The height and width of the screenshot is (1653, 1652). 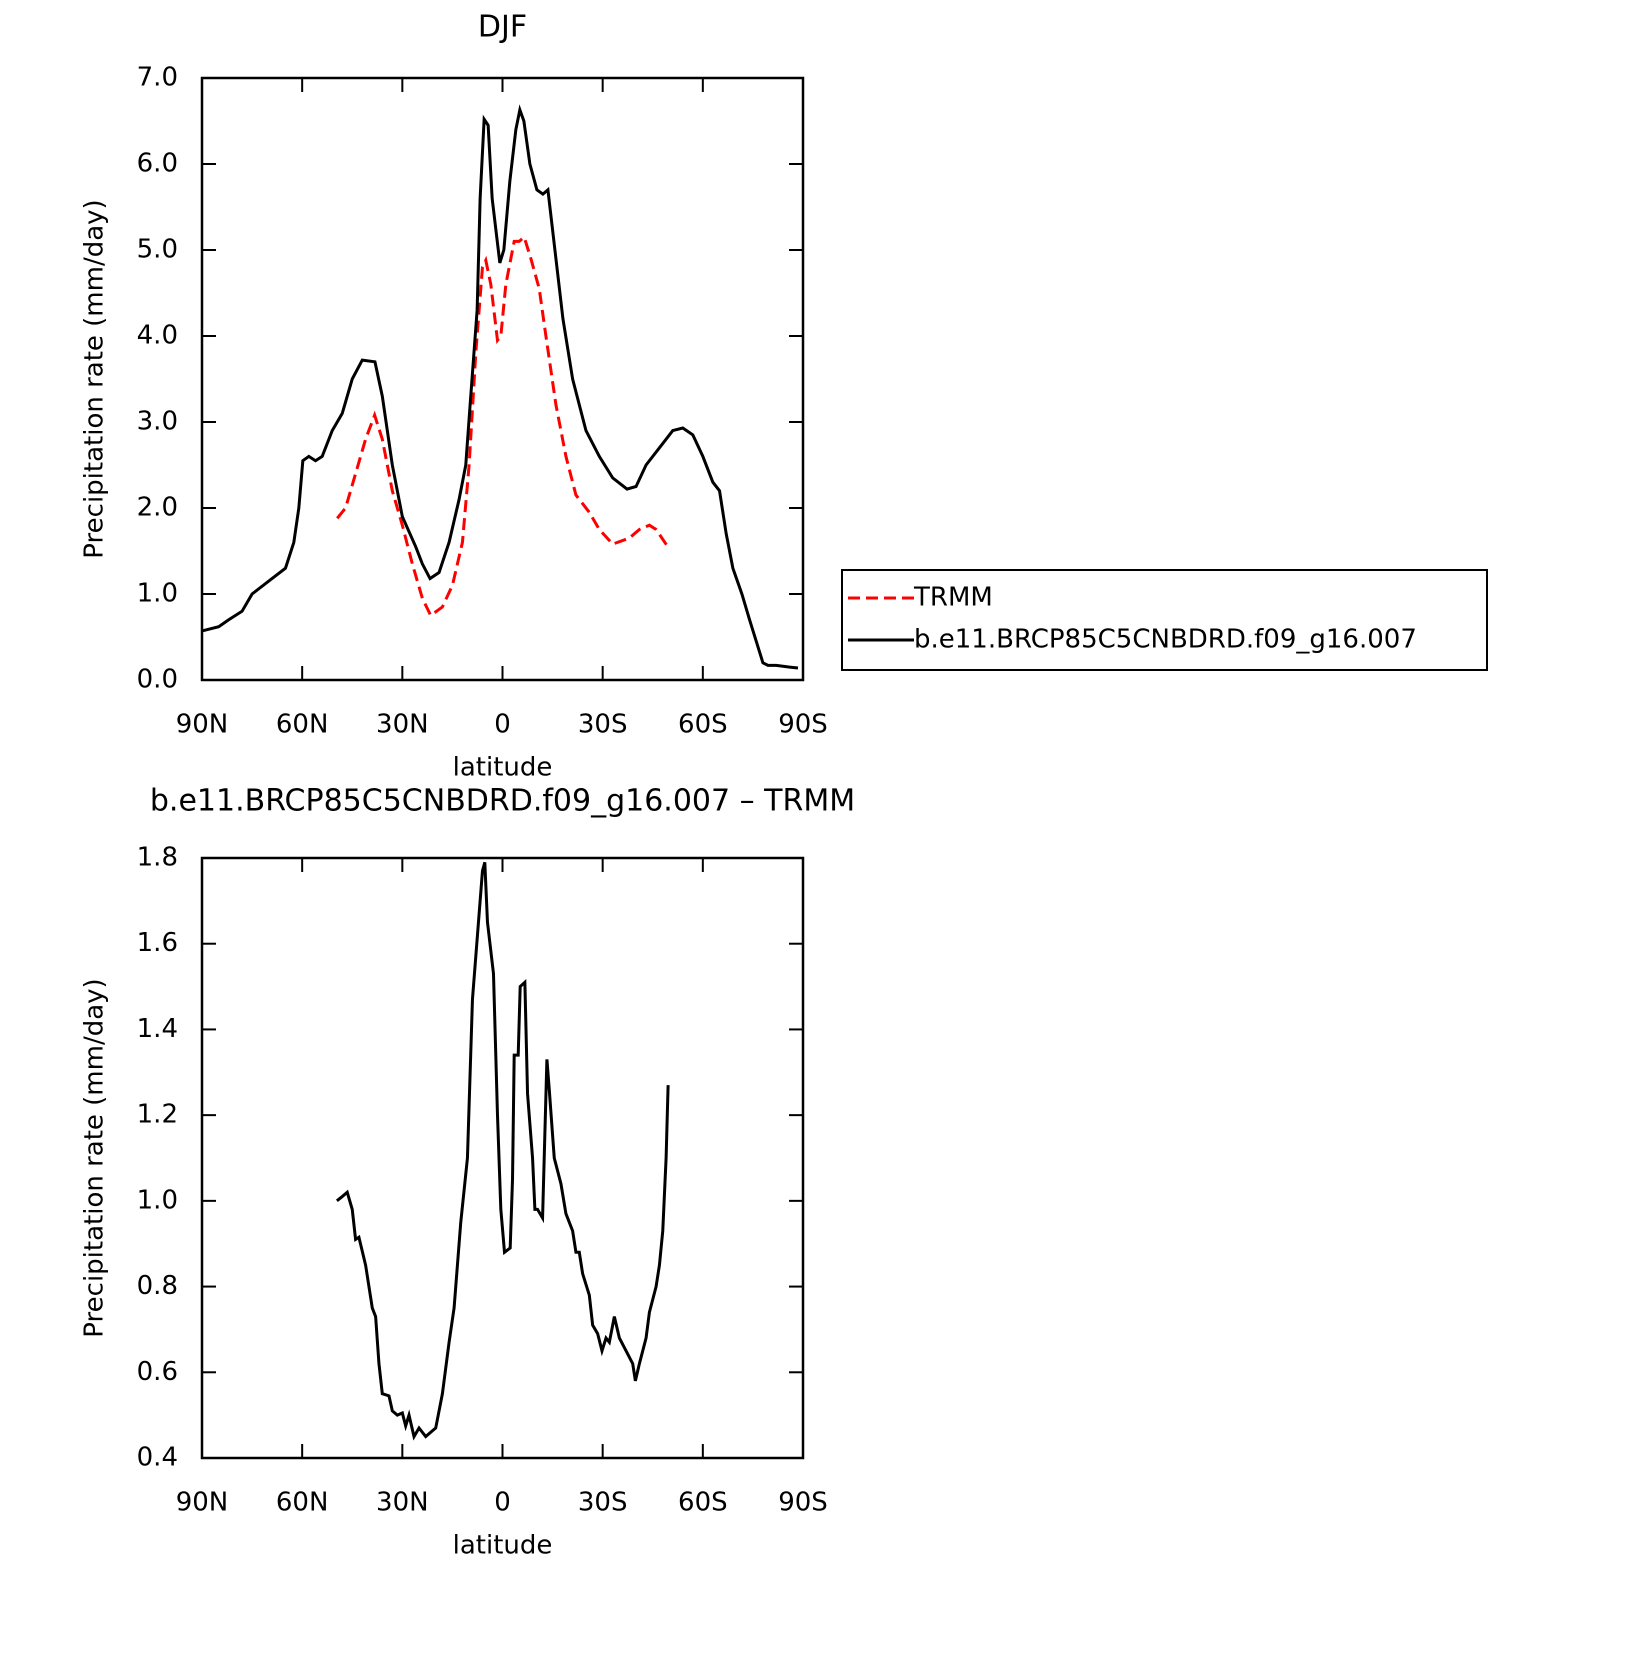 What do you see at coordinates (157, 336) in the screenshot?
I see `y-tick-label: 4.0` at bounding box center [157, 336].